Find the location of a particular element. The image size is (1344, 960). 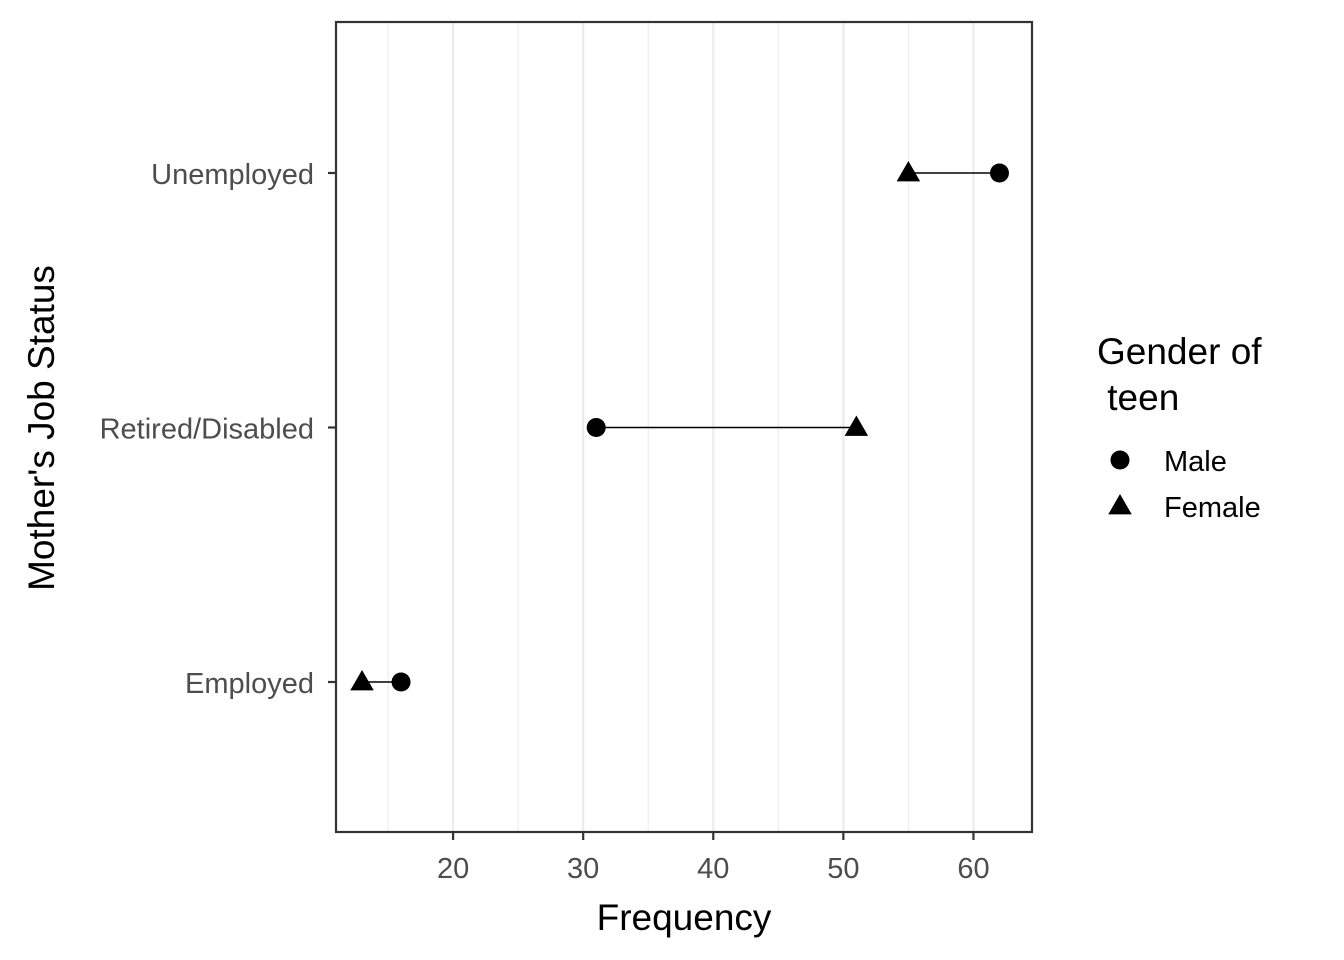

x-axis-ticks: 20 30 40 50 60 is located at coordinates (713, 858).